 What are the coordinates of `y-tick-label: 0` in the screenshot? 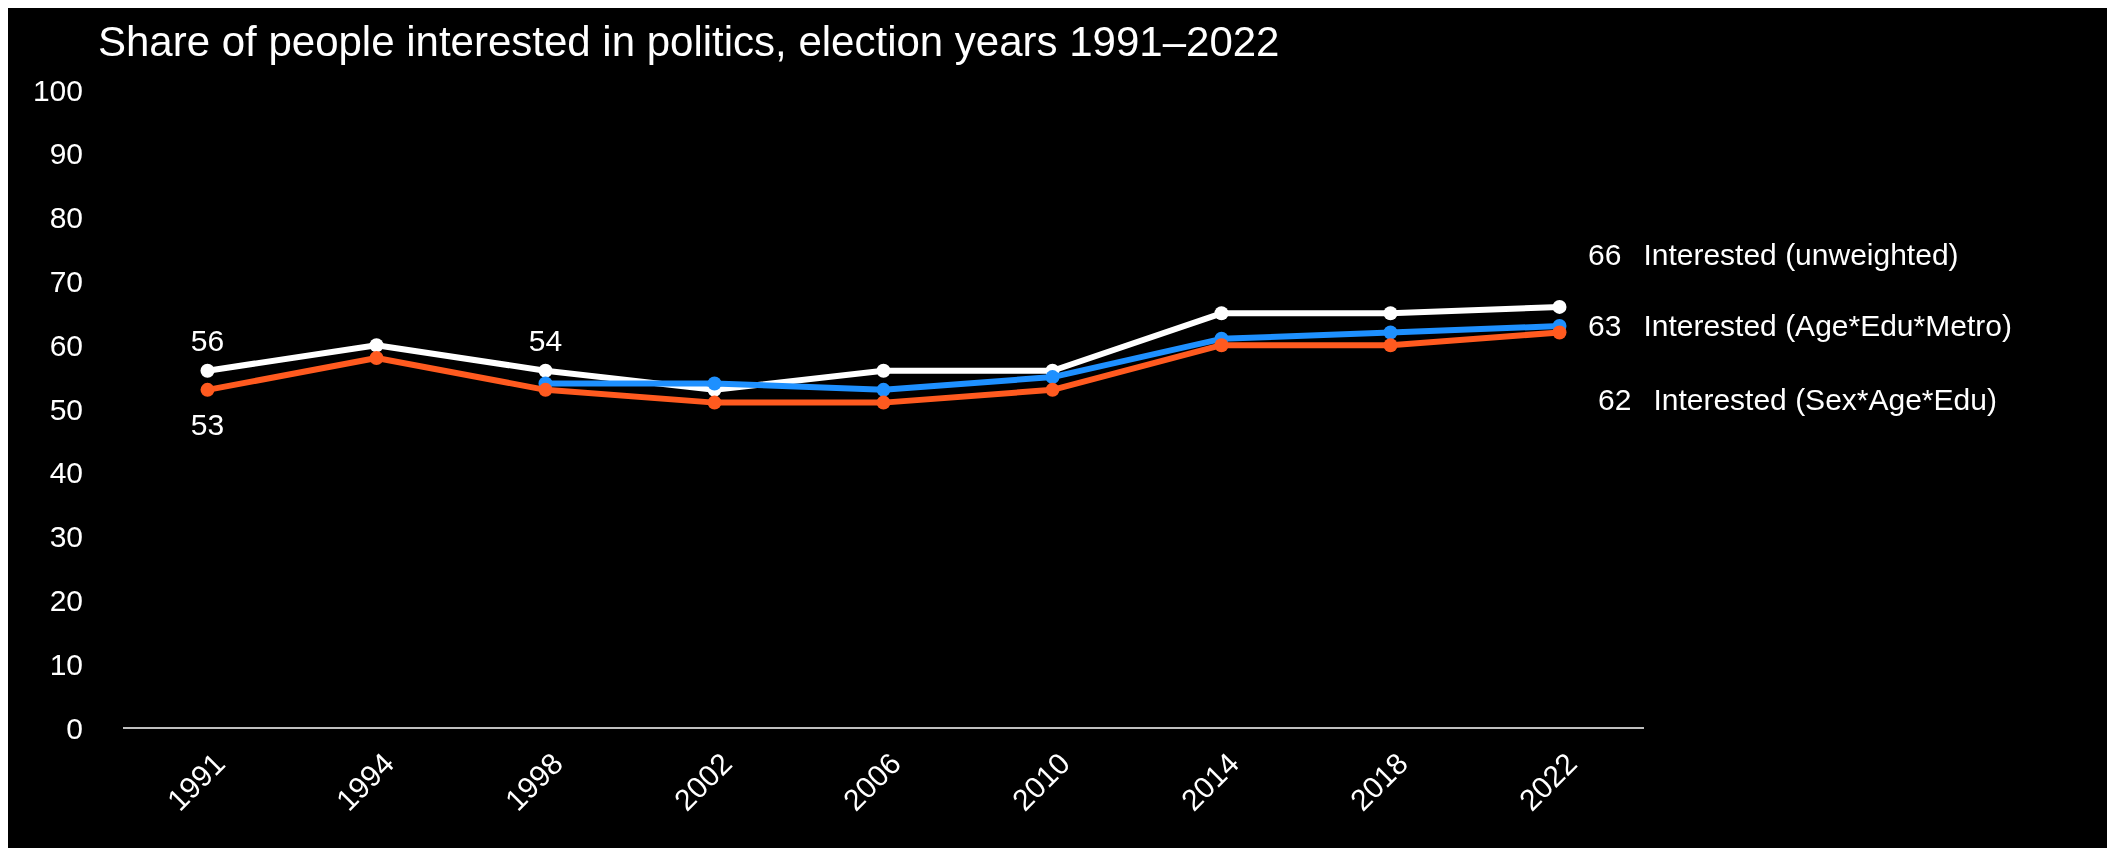 It's located at (74, 728).